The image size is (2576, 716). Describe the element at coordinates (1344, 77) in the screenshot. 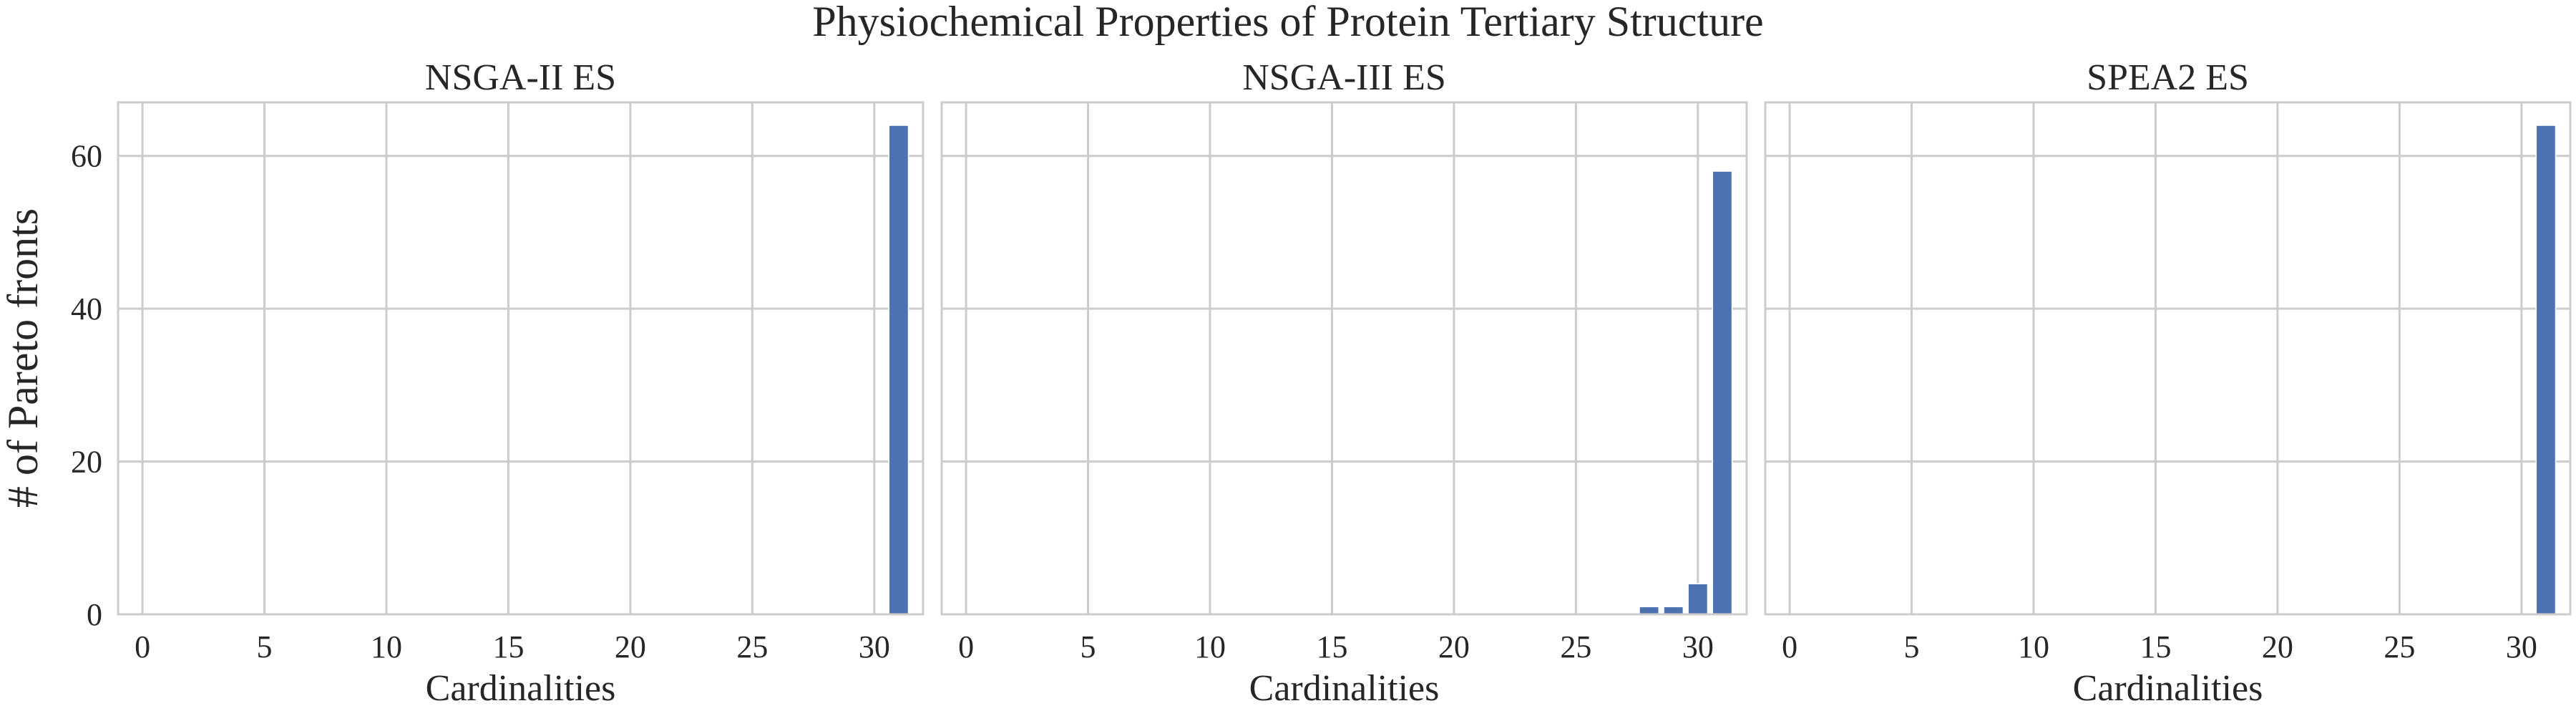

I see `panel-title: NSGA-III ES` at that location.